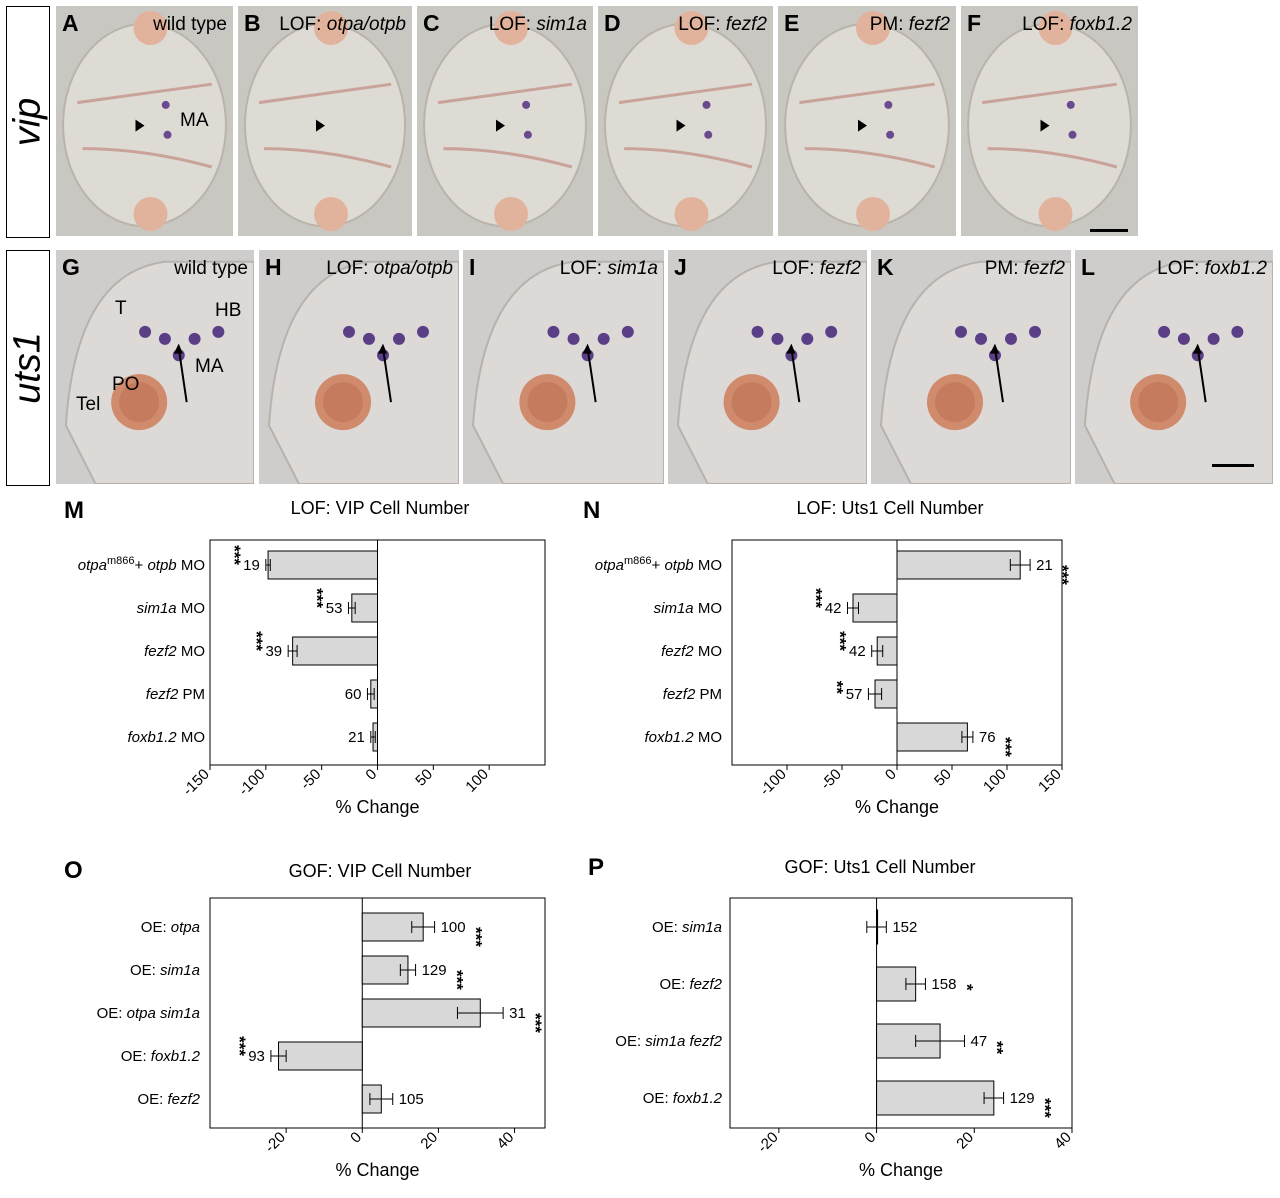 This screenshot has height=1198, width=1280. I want to click on x-tick-label: 100, so click(477, 781).